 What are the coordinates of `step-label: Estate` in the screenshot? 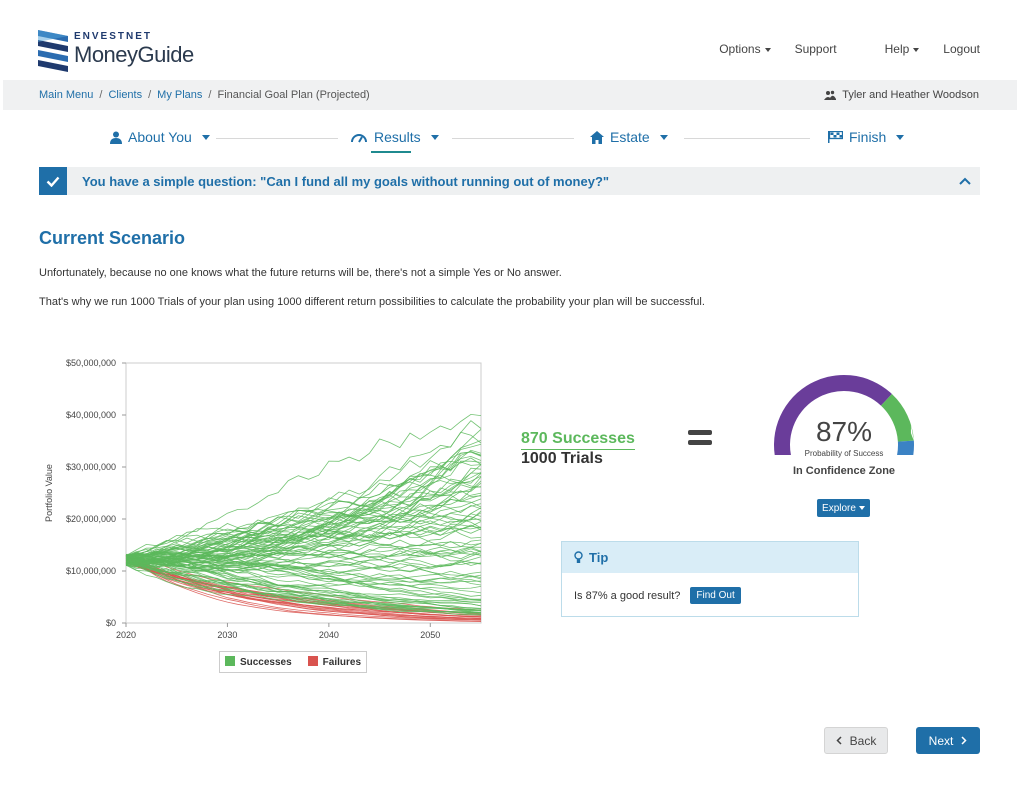 It's located at (630, 137).